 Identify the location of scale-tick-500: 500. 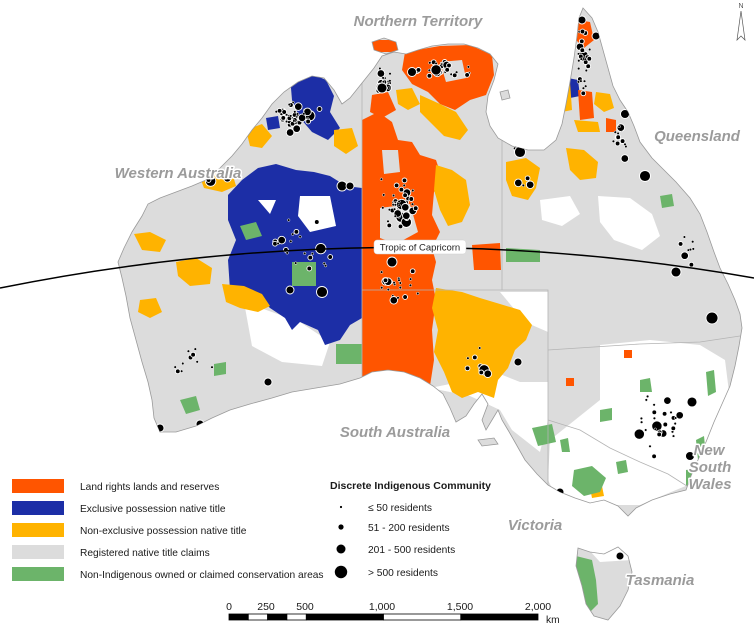
(305, 607).